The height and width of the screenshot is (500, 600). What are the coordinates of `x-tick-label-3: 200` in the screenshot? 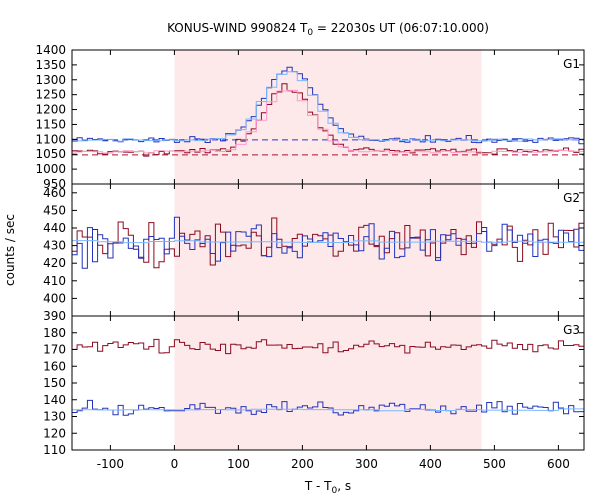 It's located at (302, 464).